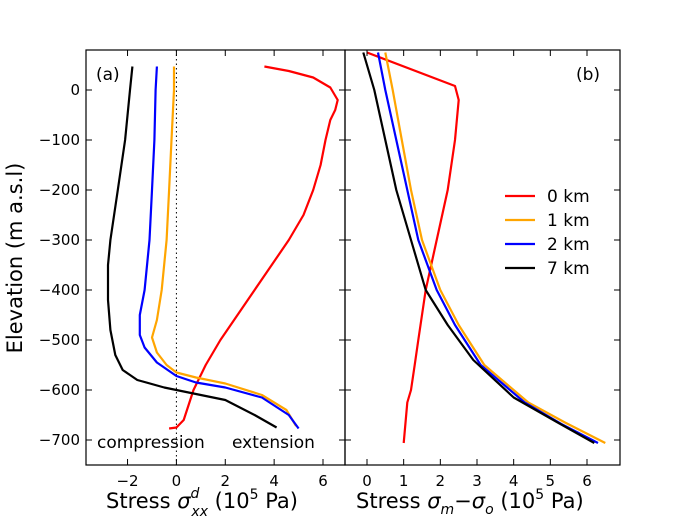 The width and height of the screenshot is (690, 517). I want to click on panel-b-x-axis-label: Stress σm−σo (105 Pa), so click(470, 502).